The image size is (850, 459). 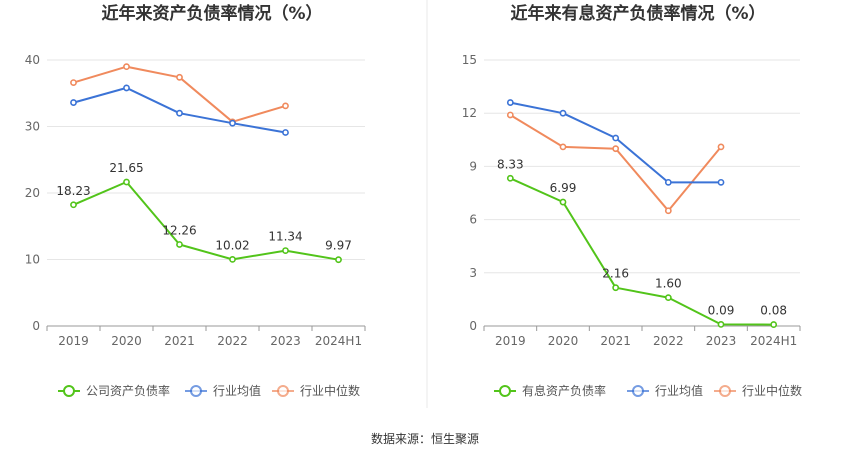 What do you see at coordinates (469, 113) in the screenshot?
I see `y-tick-label: 12` at bounding box center [469, 113].